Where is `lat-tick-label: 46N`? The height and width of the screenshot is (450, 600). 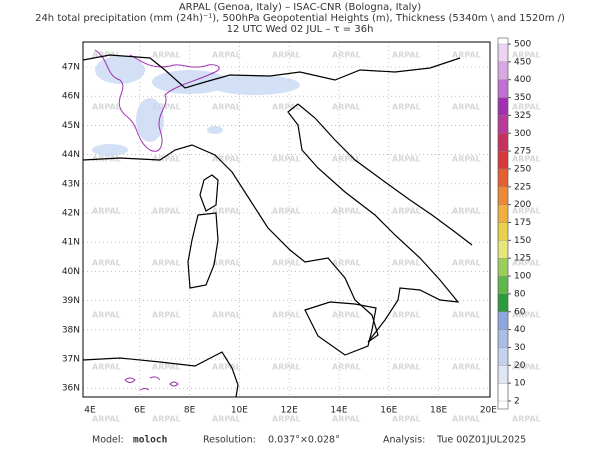
lat-tick-label: 46N is located at coordinates (71, 97).